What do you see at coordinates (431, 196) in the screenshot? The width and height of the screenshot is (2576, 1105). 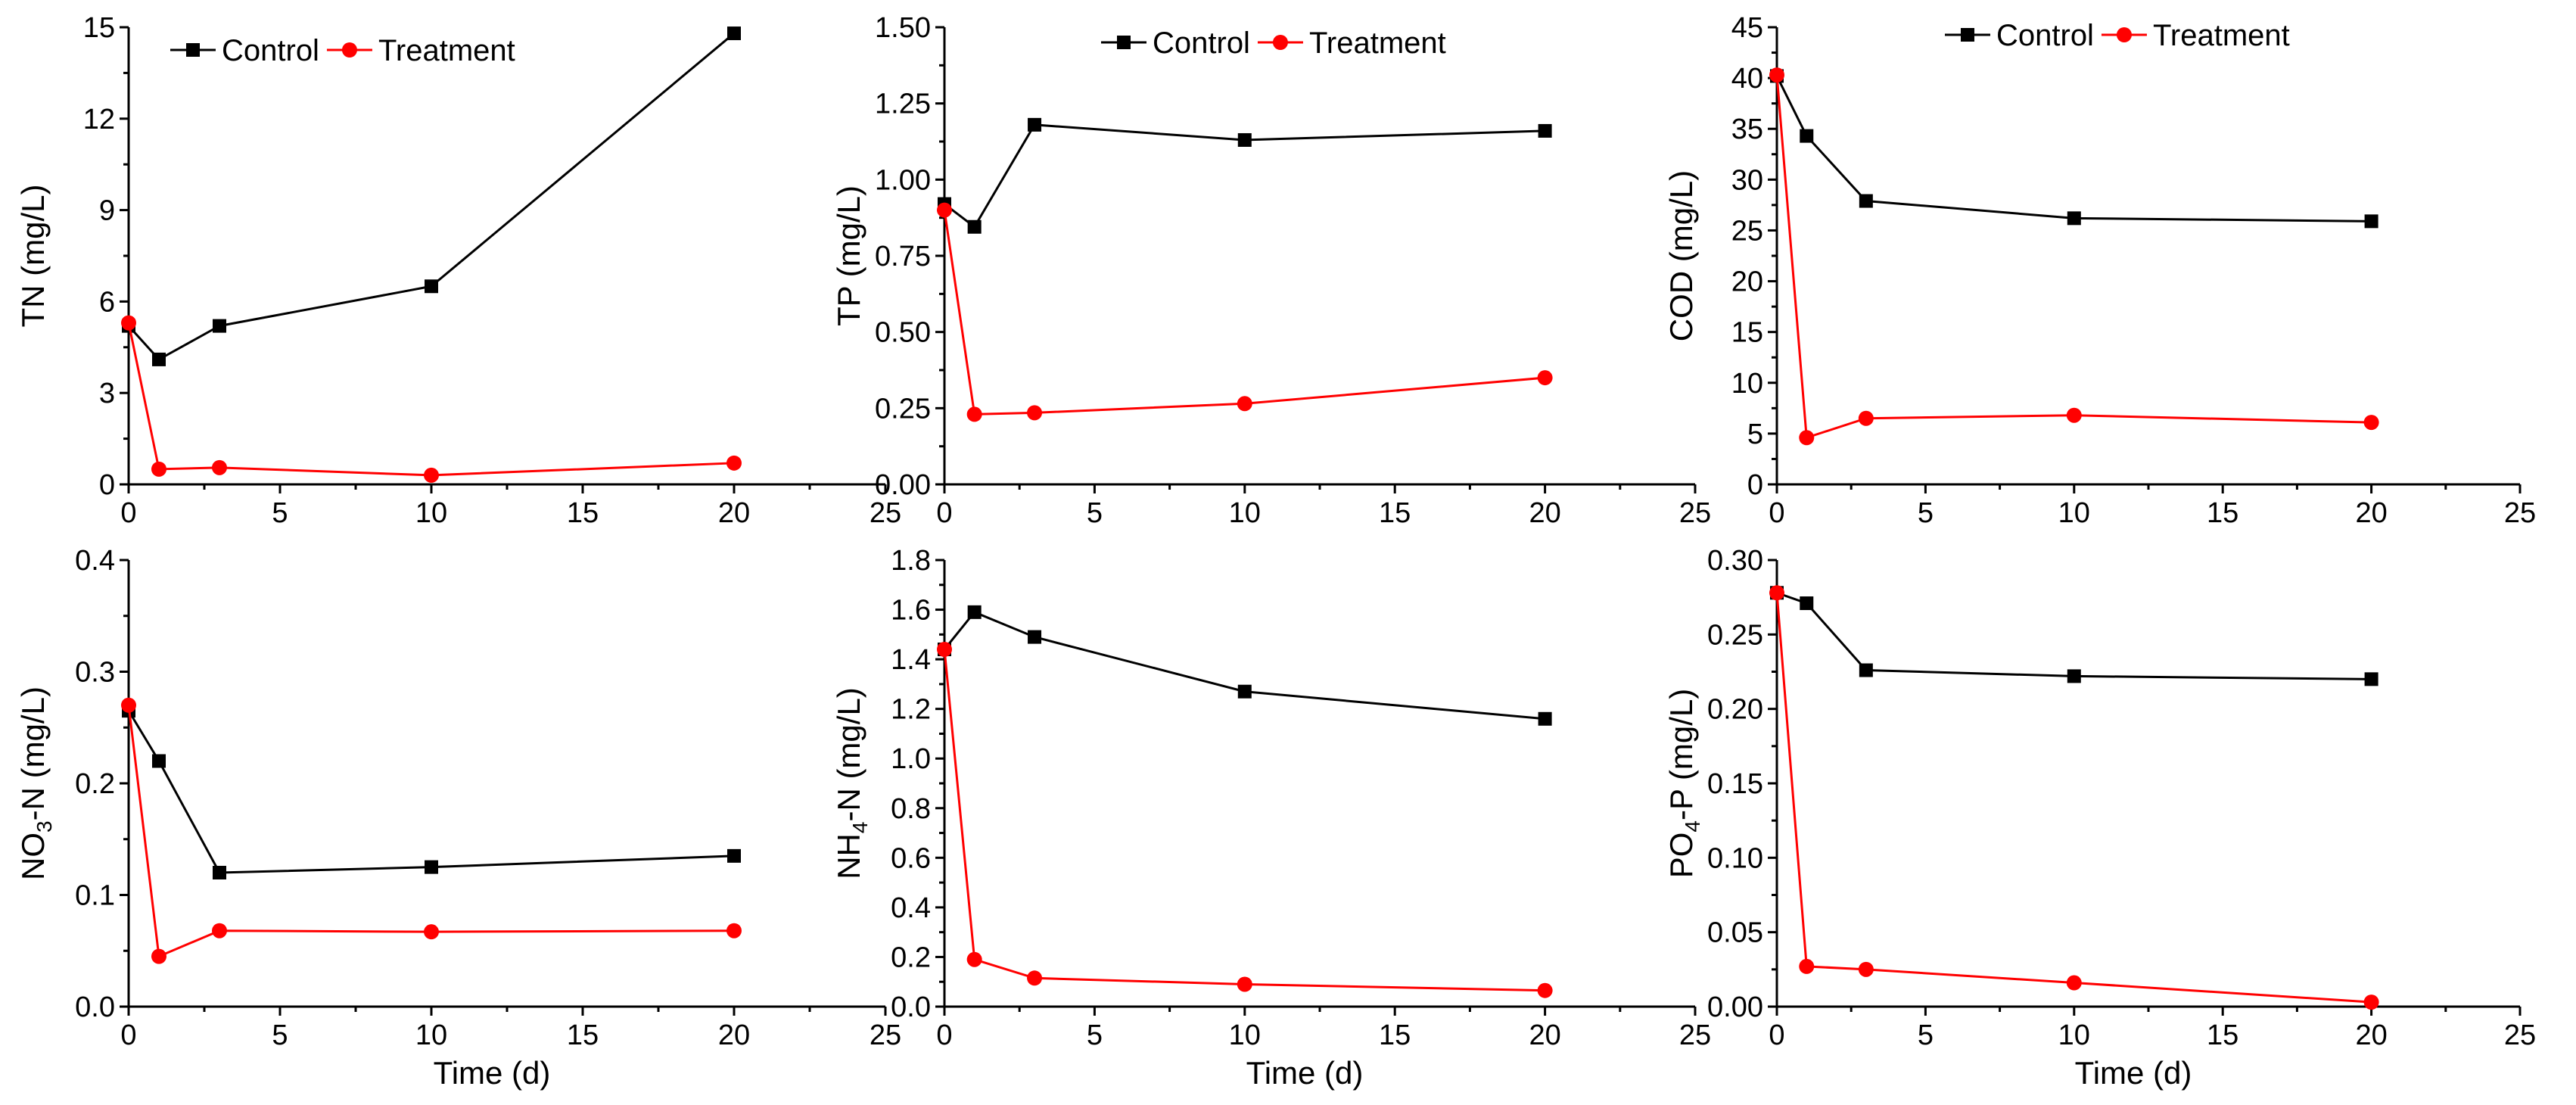 I see `series-line-control` at bounding box center [431, 196].